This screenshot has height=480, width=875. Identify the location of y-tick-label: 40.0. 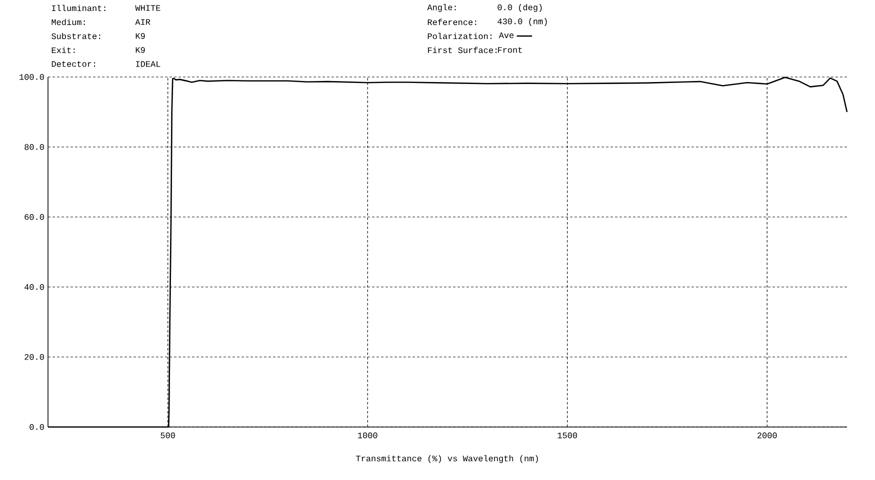
(34, 287).